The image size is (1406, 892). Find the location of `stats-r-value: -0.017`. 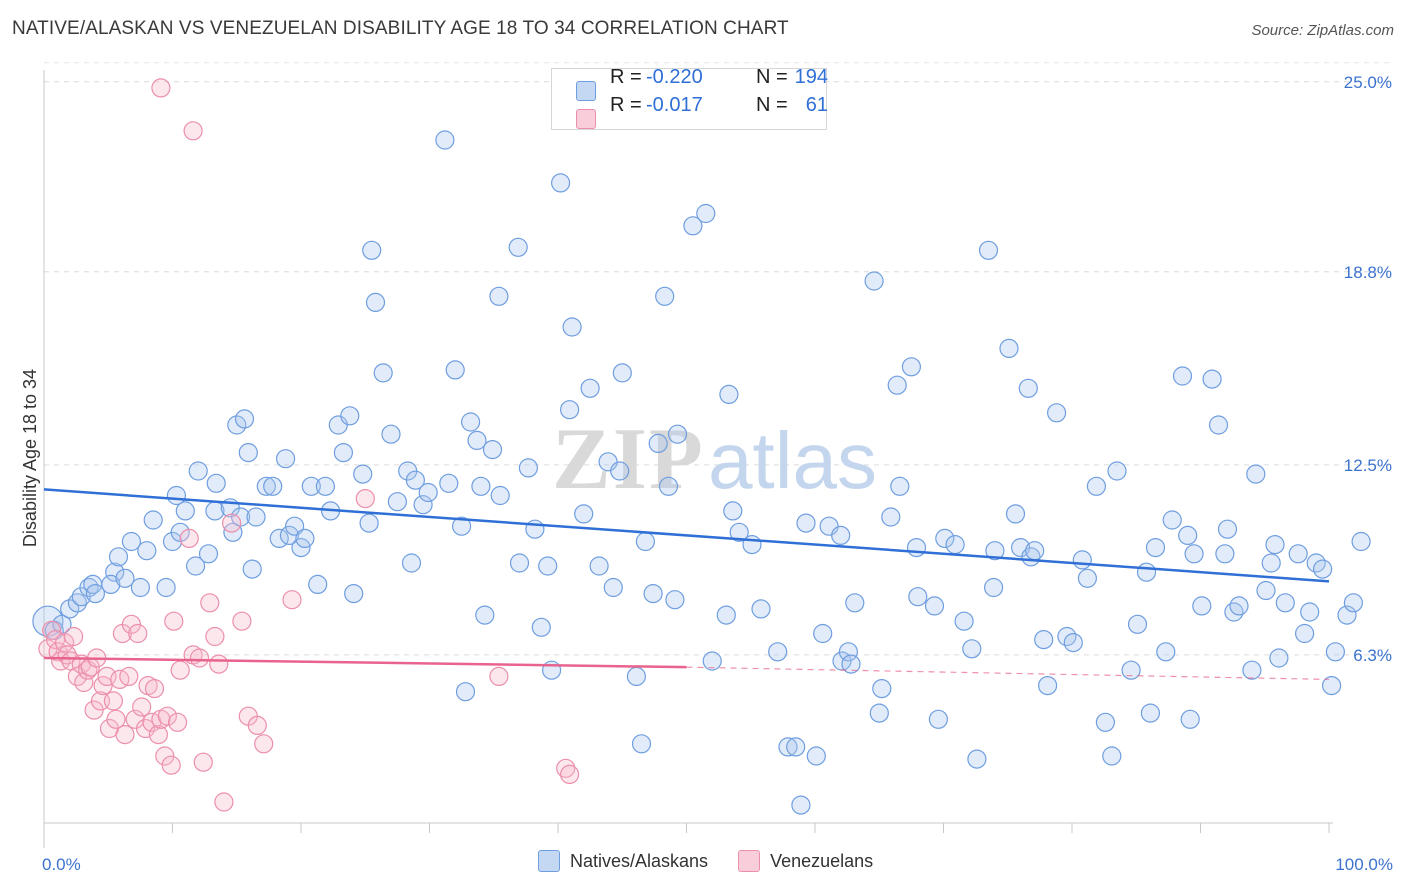

stats-r-value: -0.017 is located at coordinates (674, 104).